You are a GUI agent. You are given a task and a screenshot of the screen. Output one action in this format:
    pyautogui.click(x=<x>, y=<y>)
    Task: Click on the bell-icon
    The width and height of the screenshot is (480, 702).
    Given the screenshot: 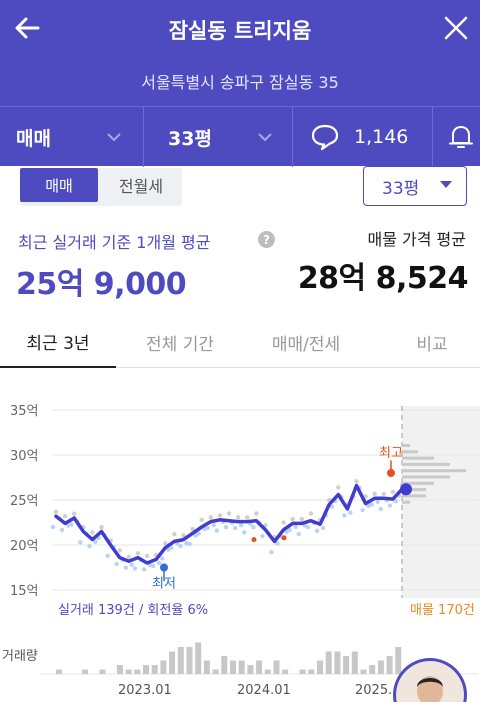 What is the action you would take?
    pyautogui.click(x=461, y=137)
    